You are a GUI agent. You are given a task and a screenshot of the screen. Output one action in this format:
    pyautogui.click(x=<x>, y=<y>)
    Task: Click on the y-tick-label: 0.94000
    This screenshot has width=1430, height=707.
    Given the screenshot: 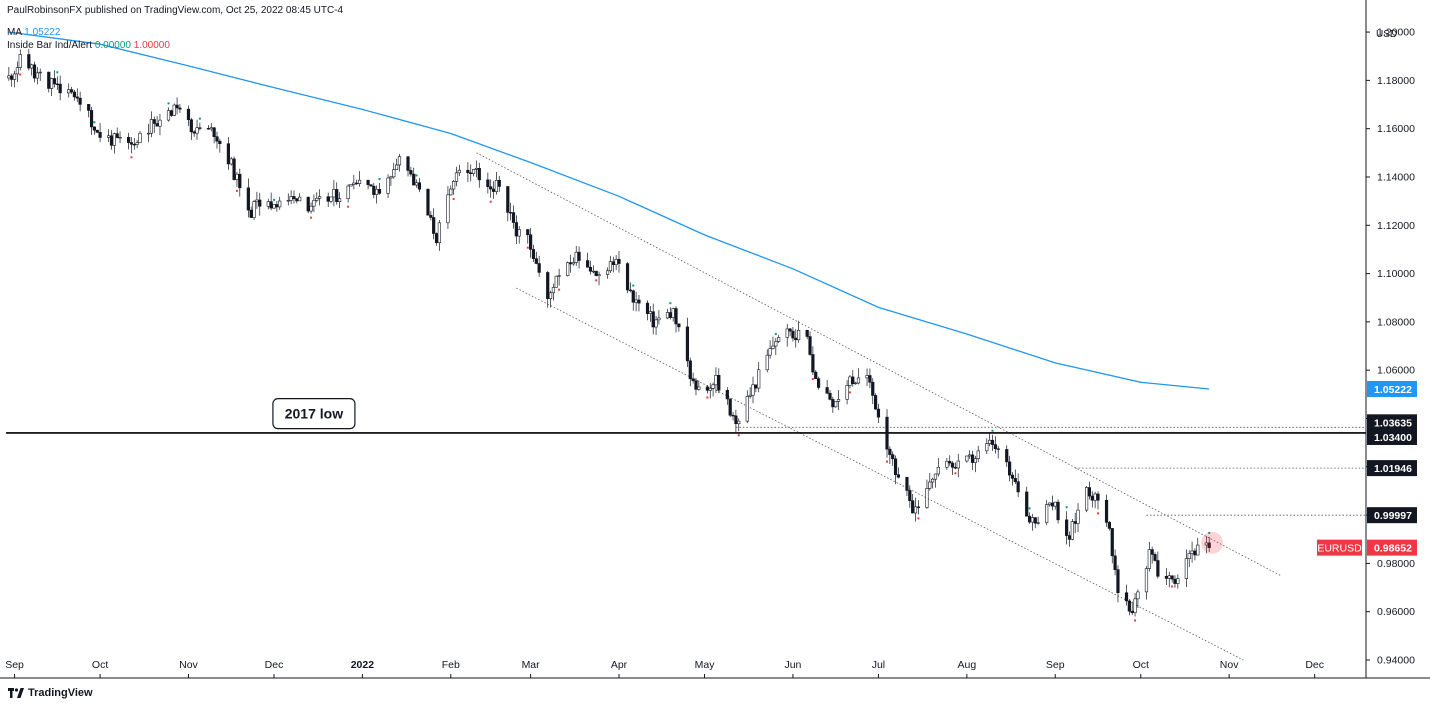 What is the action you would take?
    pyautogui.click(x=1396, y=661)
    